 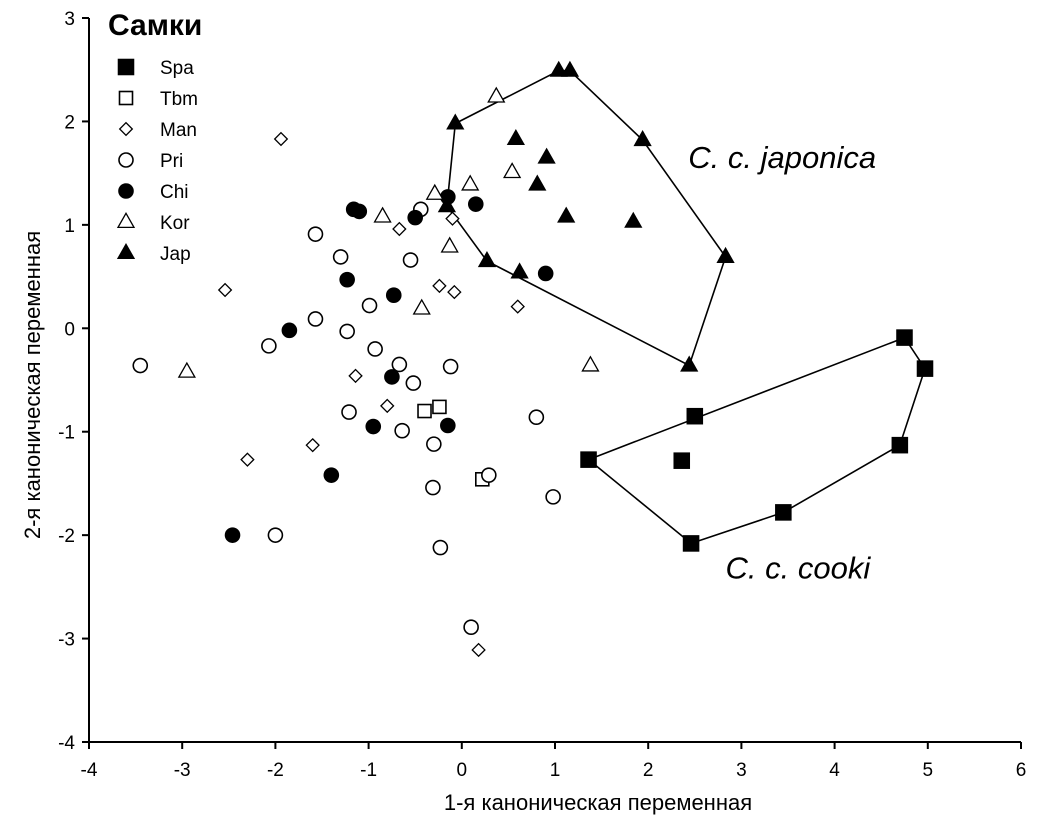 I want to click on x-tick-label: -2, so click(x=275, y=770).